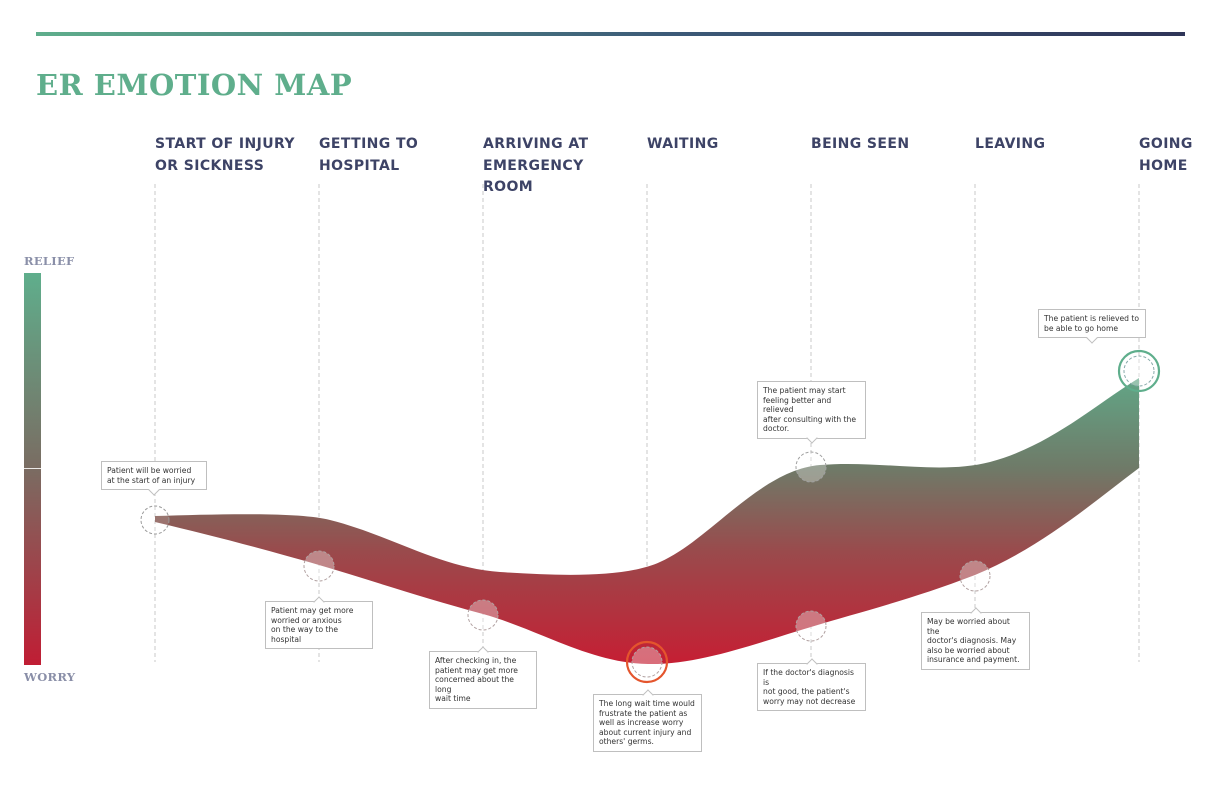  I want to click on note-line: doctor's diagnosis. May, so click(972, 641).